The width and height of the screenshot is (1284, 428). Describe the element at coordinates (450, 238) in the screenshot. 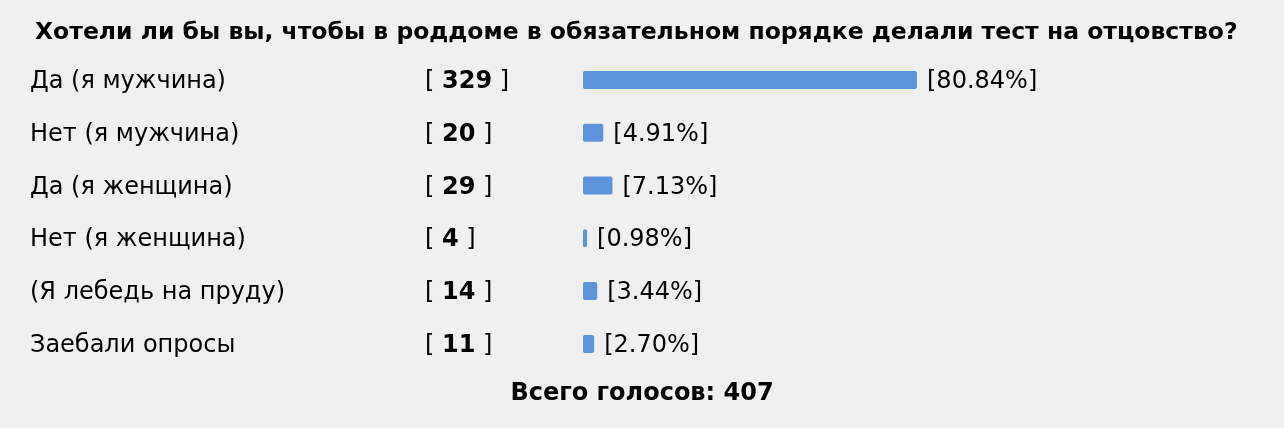

I see `text: [ 4 ]` at that location.